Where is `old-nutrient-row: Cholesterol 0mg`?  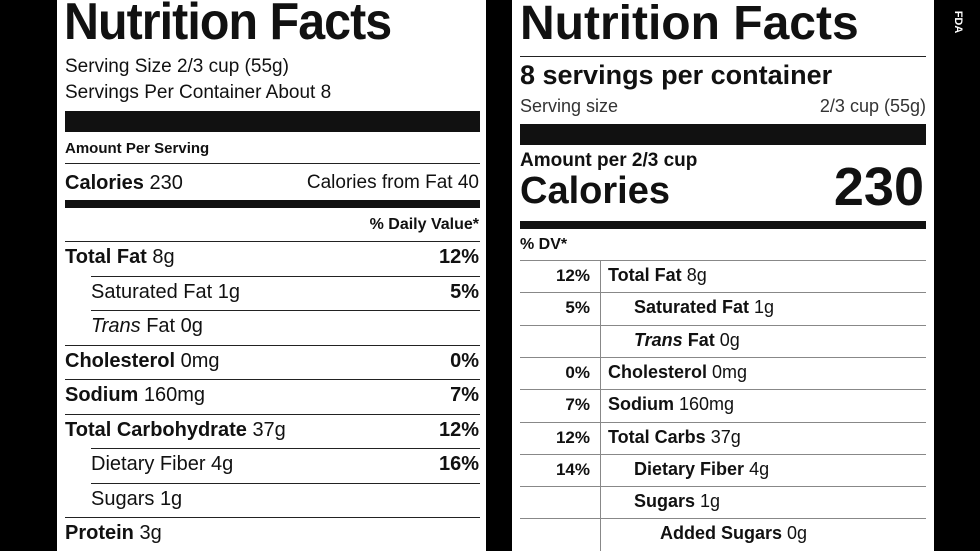
old-nutrient-row: Cholesterol 0mg is located at coordinates (142, 361).